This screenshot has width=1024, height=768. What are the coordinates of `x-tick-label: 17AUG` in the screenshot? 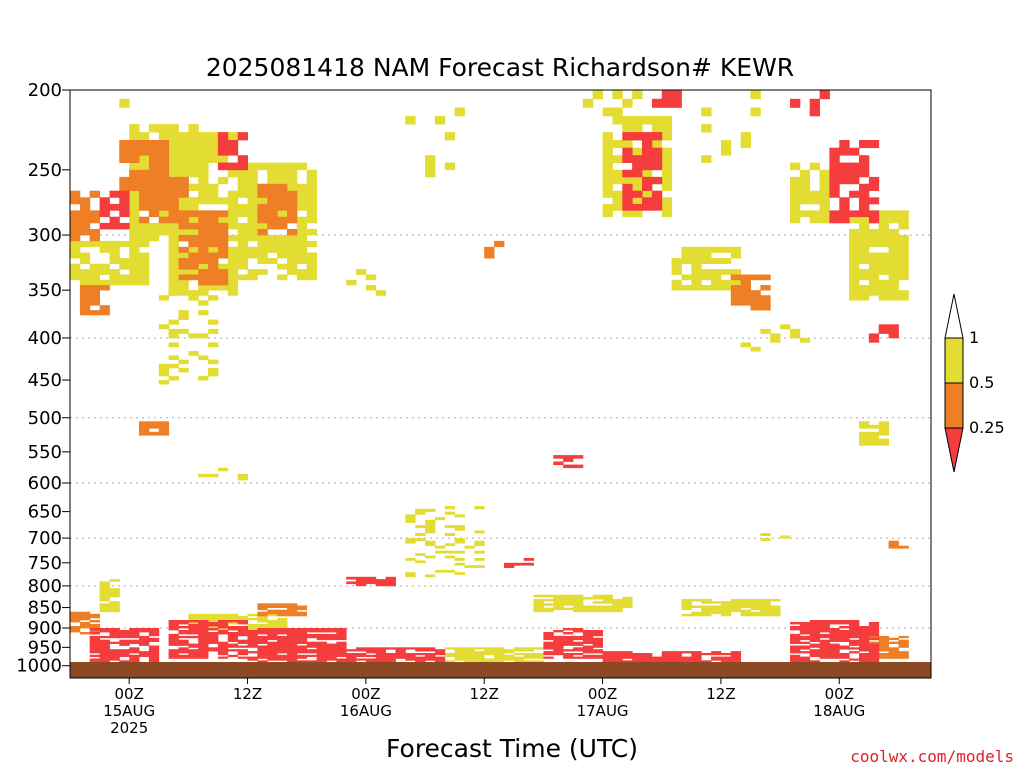 It's located at (603, 711).